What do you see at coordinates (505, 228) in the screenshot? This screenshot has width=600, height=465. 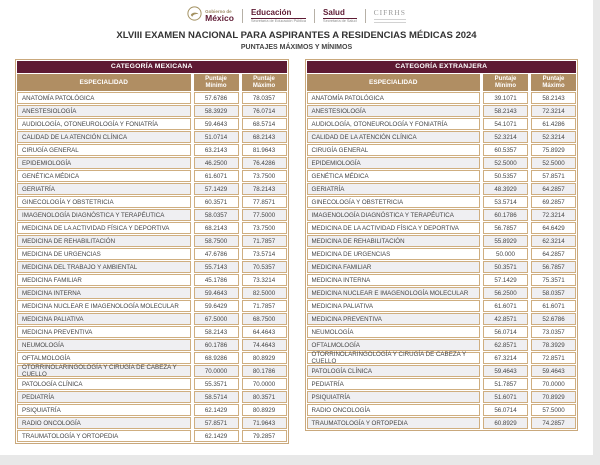 I see `min-score-cell: 56.7857` at bounding box center [505, 228].